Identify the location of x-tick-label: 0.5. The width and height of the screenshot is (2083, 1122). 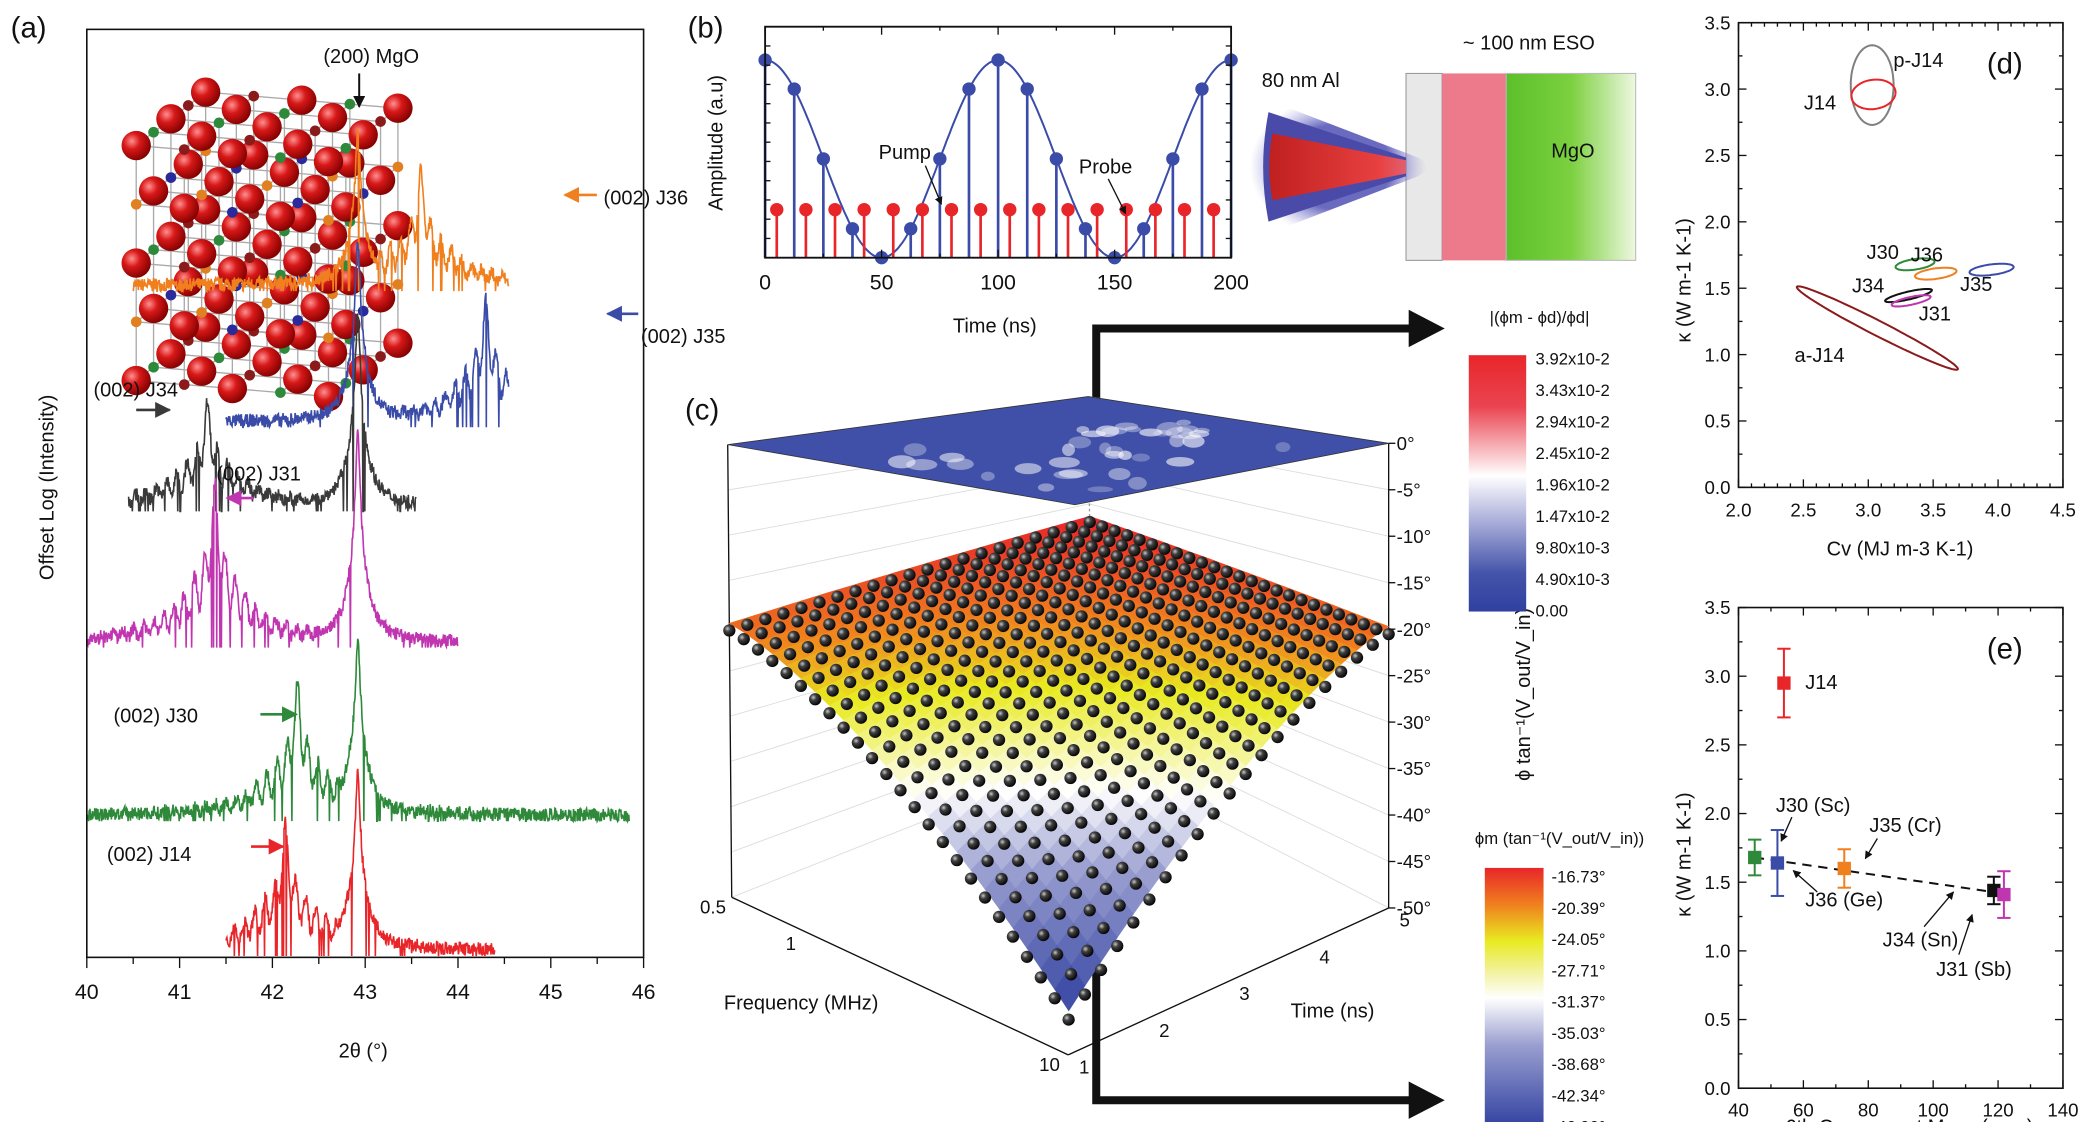
(713, 906).